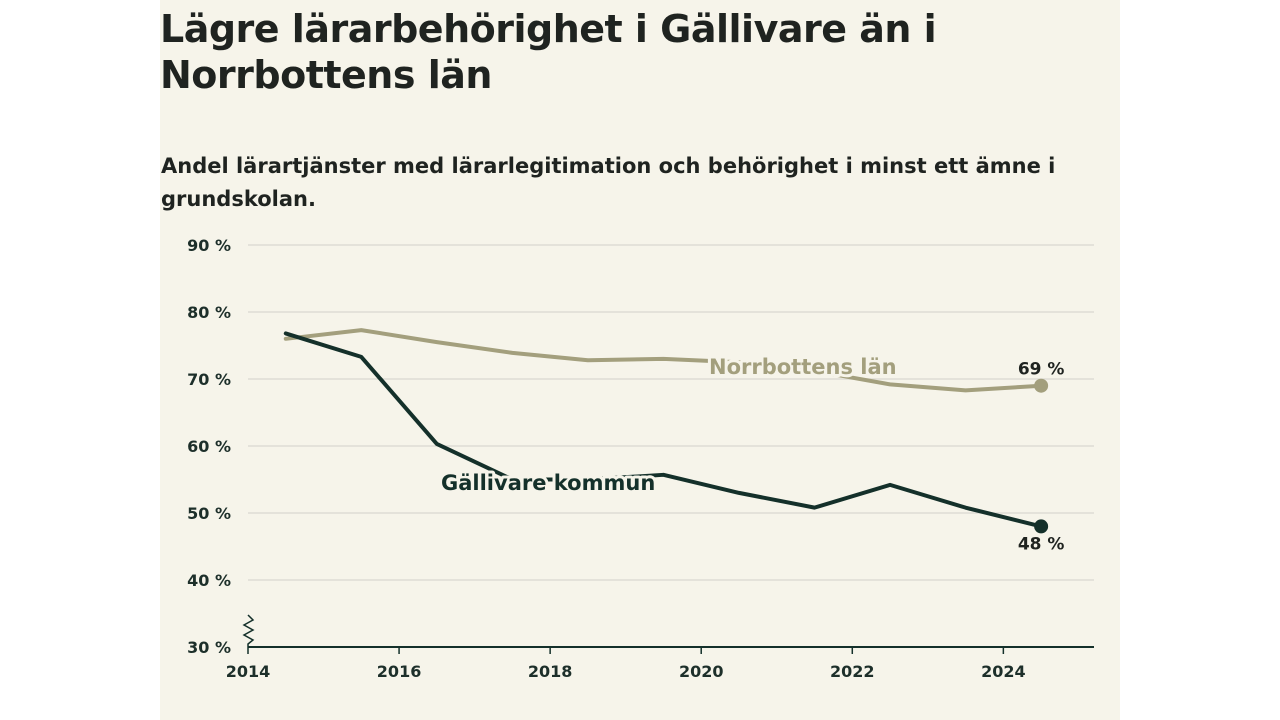  I want to click on y-tick-label: 50 %, so click(209, 513).